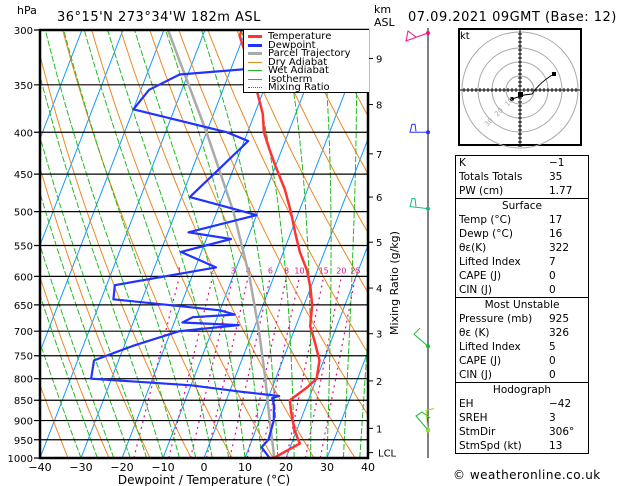 Image resolution: width=629 pixels, height=486 pixels. Describe the element at coordinates (522, 333) in the screenshot. I see `most-unstable-row: θε (K) 326` at that location.